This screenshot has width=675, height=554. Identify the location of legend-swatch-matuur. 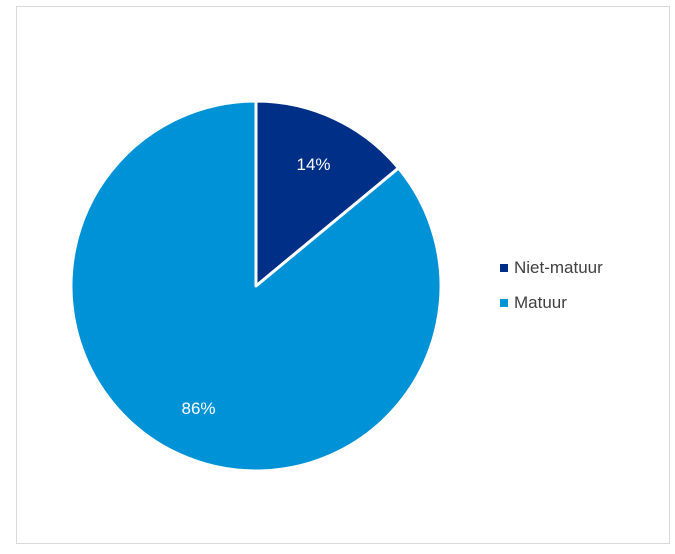
(504, 303).